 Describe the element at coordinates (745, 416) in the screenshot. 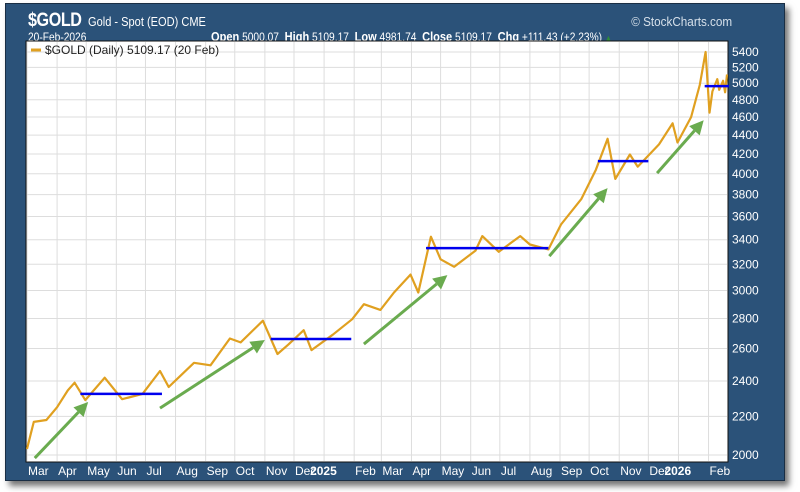

I see `y-tick-label: 2200` at that location.